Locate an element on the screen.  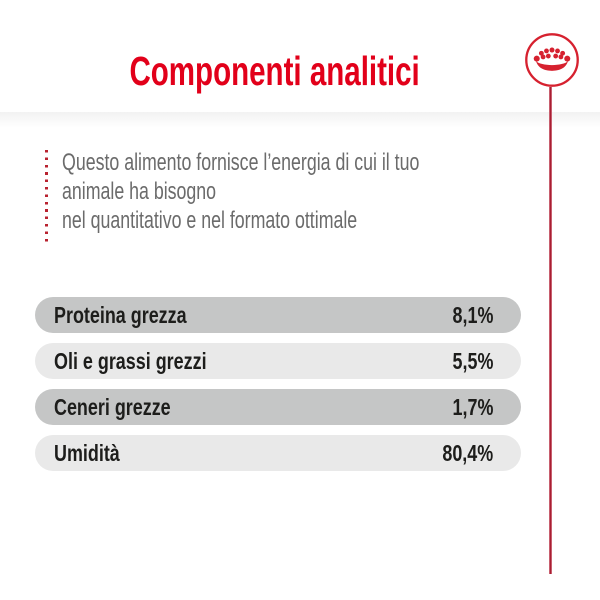
page-title-text: Componenti analitici is located at coordinates (275, 71).